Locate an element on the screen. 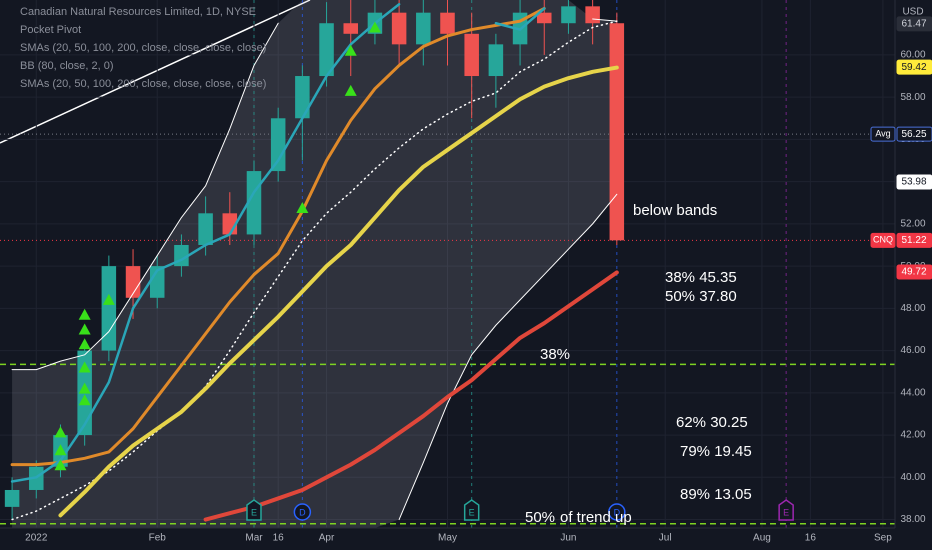 The image size is (932, 550). price-tag-text: CNQ is located at coordinates (883, 240).